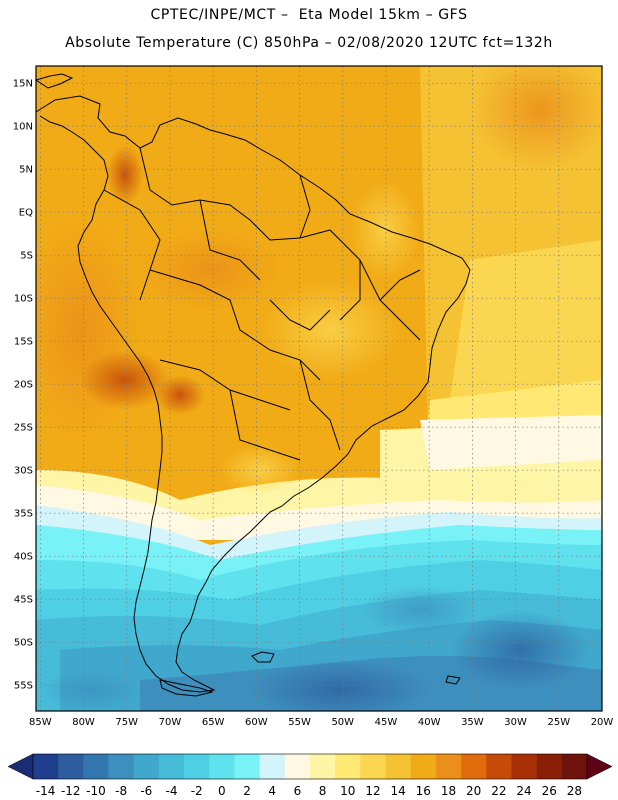  What do you see at coordinates (83, 722) in the screenshot?
I see `lon-label: 80W` at bounding box center [83, 722].